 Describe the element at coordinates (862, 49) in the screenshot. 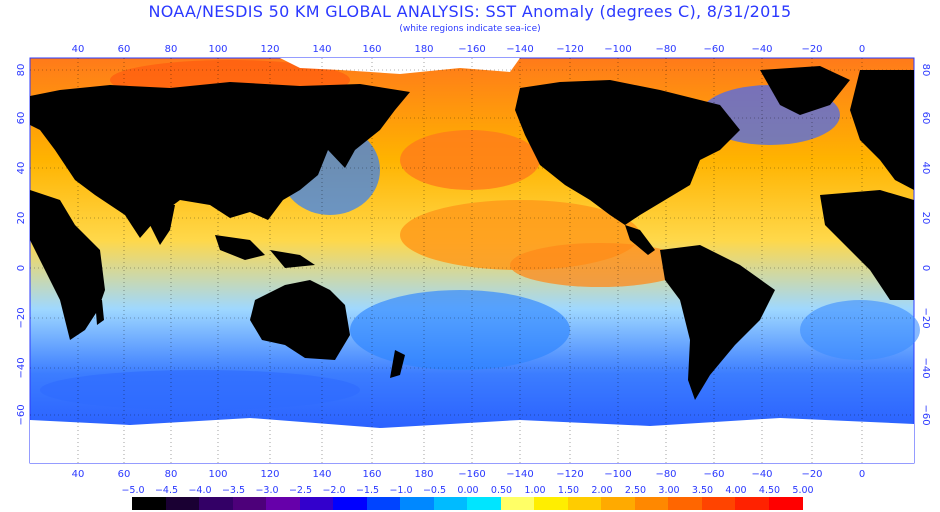

I see `lon-tick-top: 0` at that location.